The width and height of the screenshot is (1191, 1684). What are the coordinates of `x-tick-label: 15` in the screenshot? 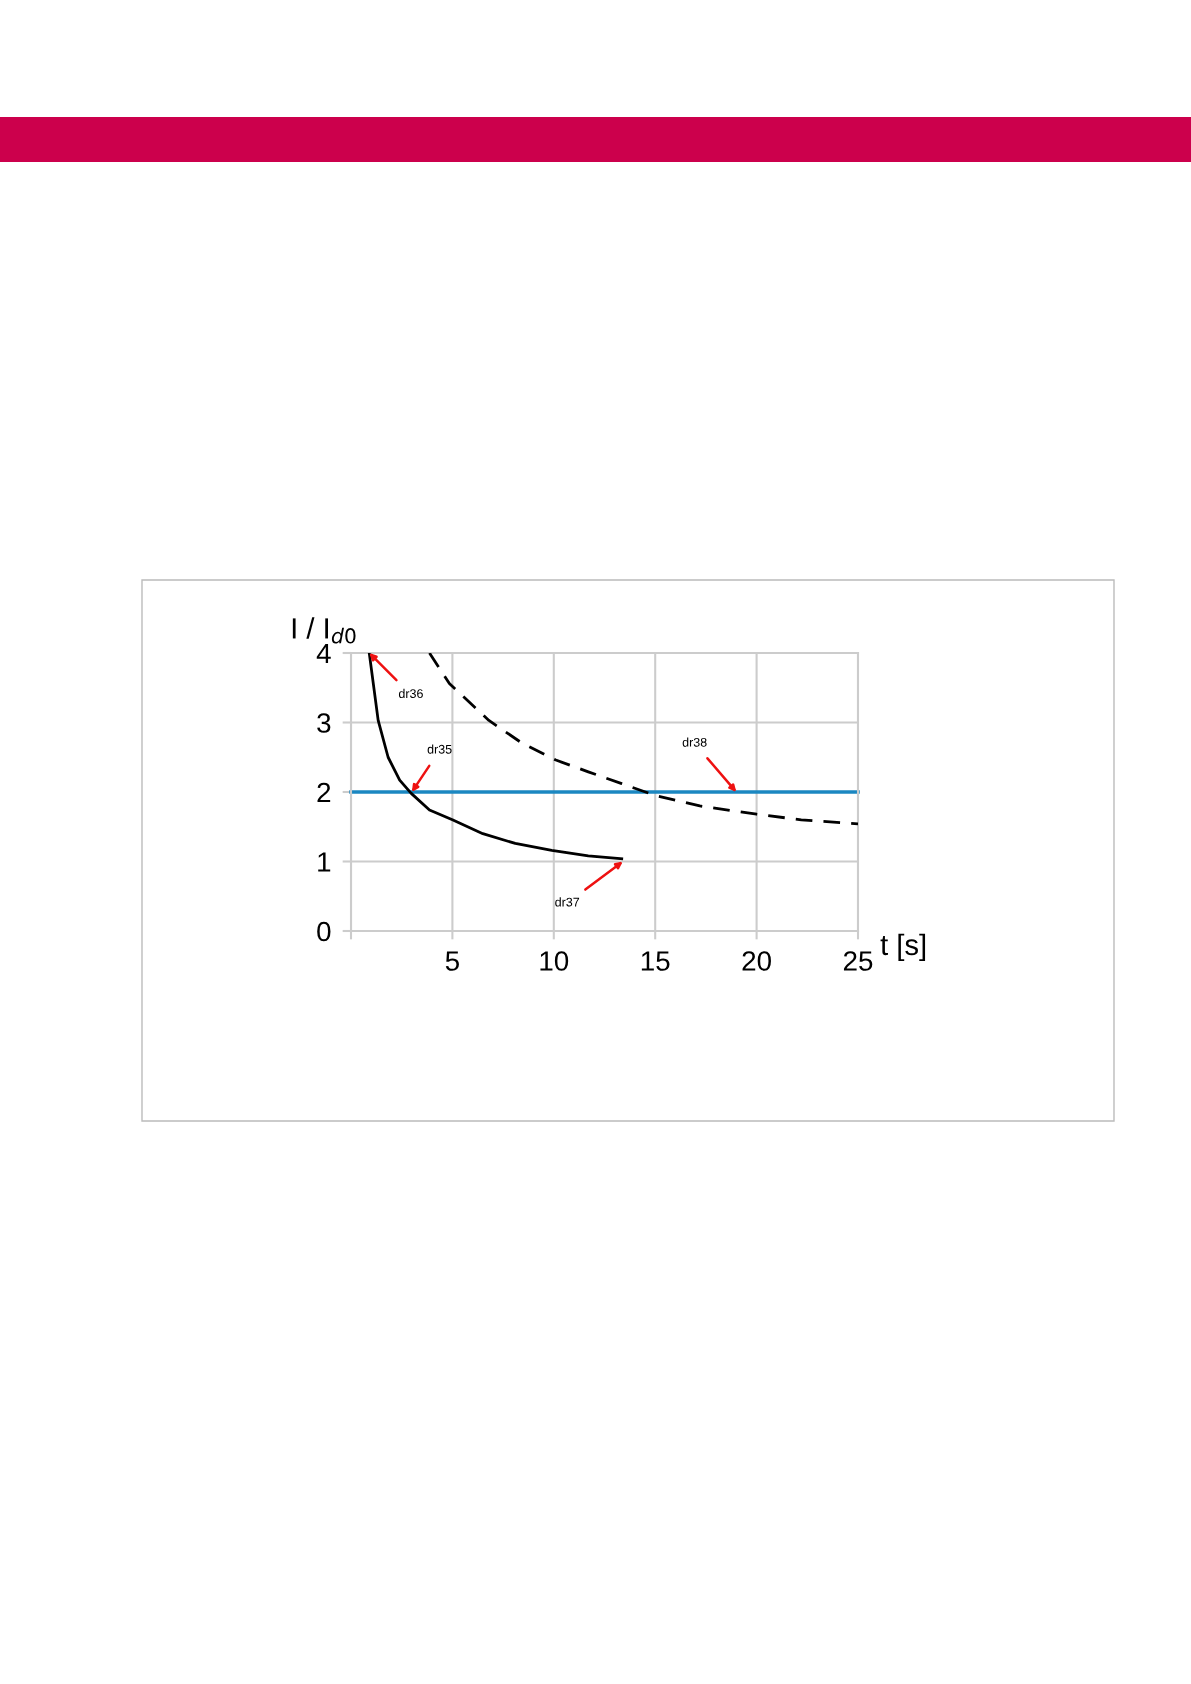 It's located at (655, 961).